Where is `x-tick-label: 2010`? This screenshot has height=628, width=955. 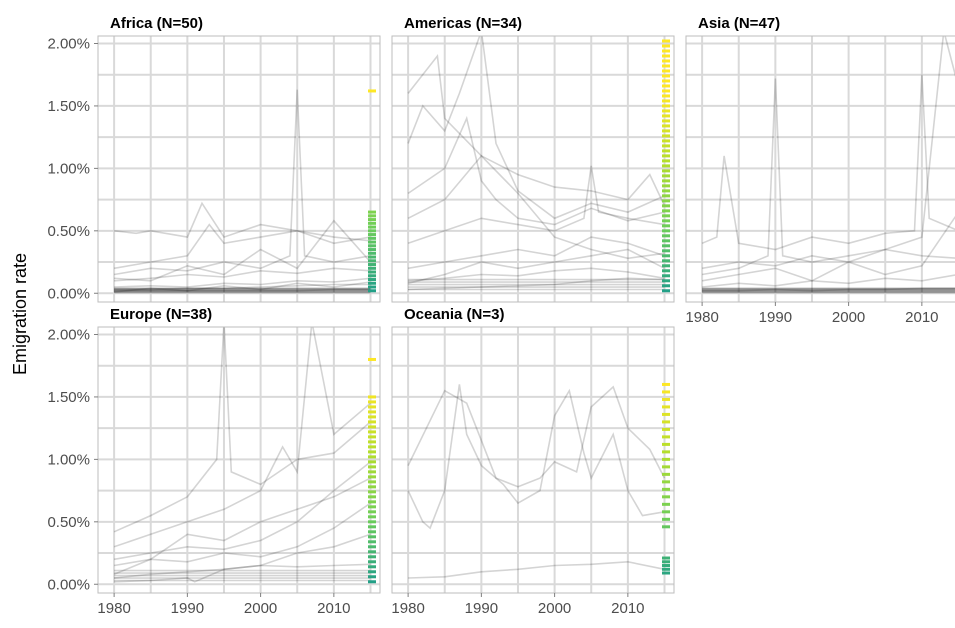 x-tick-label: 2010 is located at coordinates (333, 608).